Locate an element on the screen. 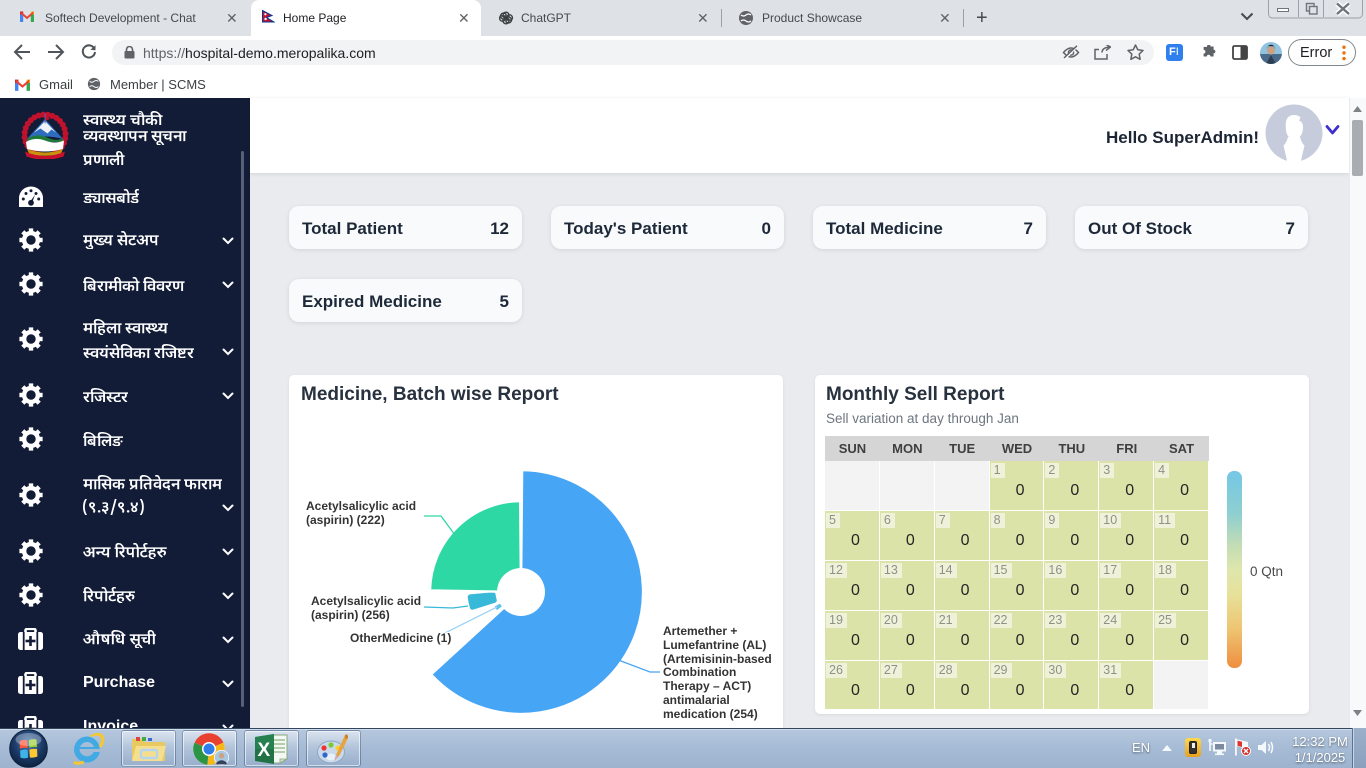  svg-text: X is located at coordinates (264, 750).